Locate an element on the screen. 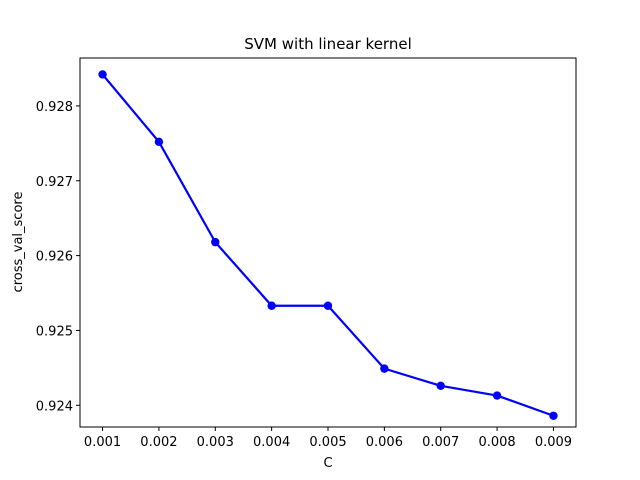  y-axis-label: cross_val_score is located at coordinates (18, 242).